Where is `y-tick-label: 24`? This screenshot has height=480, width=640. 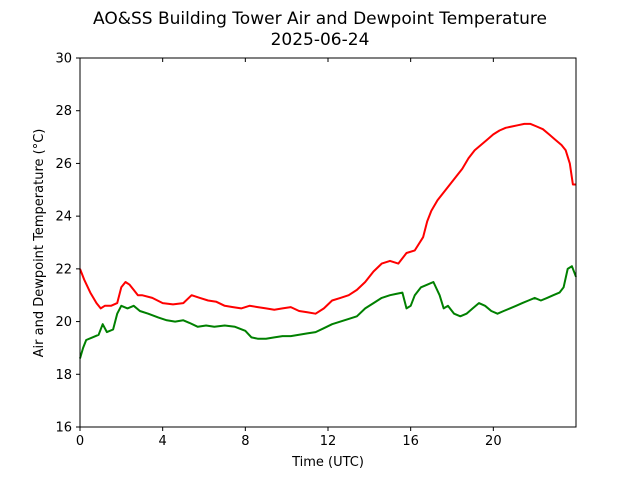
y-tick-label: 24 is located at coordinates (63, 217).